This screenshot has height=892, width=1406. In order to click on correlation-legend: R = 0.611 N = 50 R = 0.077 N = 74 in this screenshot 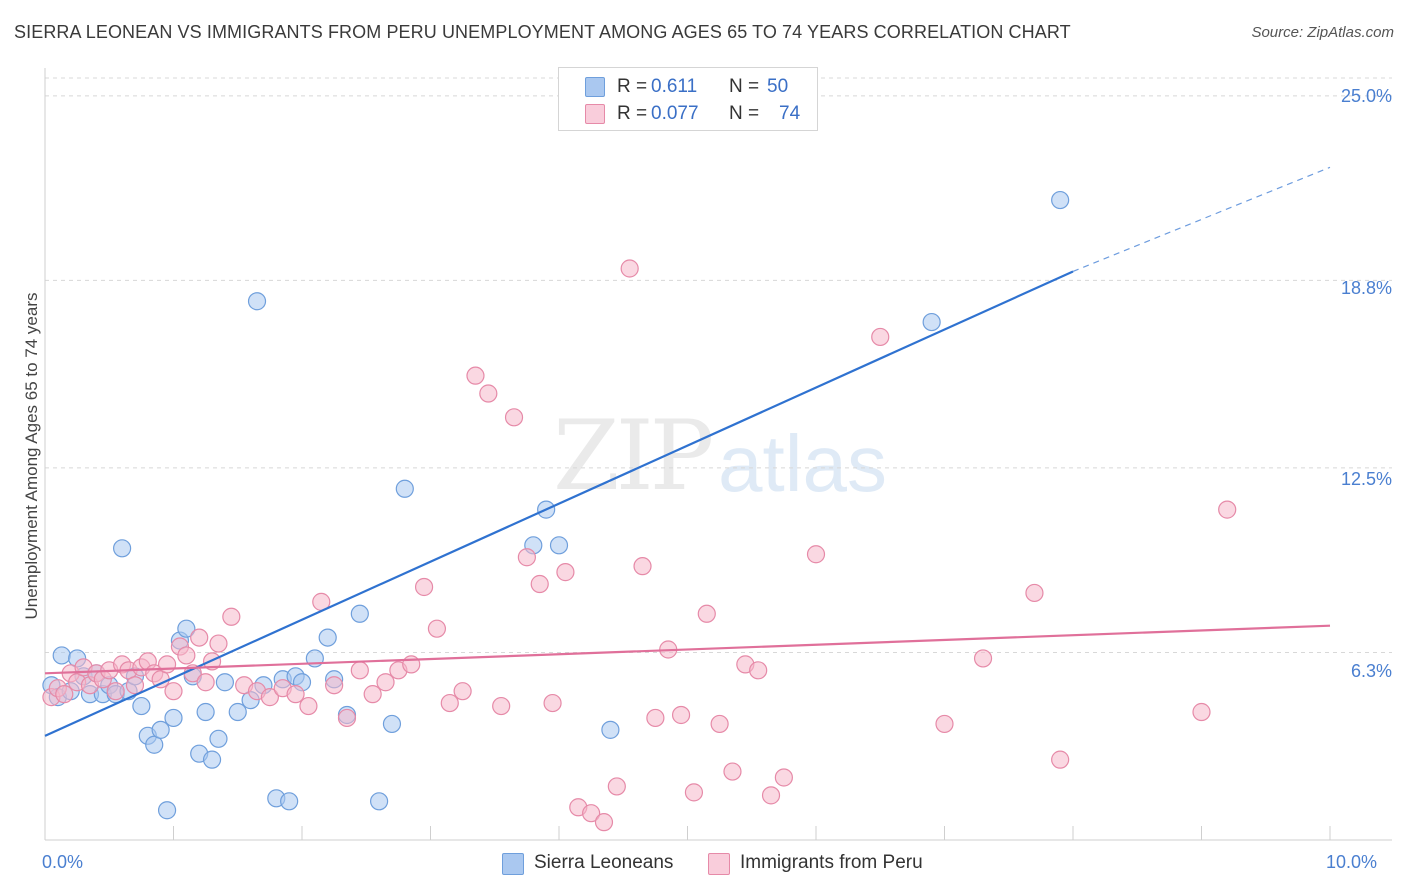, I will do `click(688, 99)`.